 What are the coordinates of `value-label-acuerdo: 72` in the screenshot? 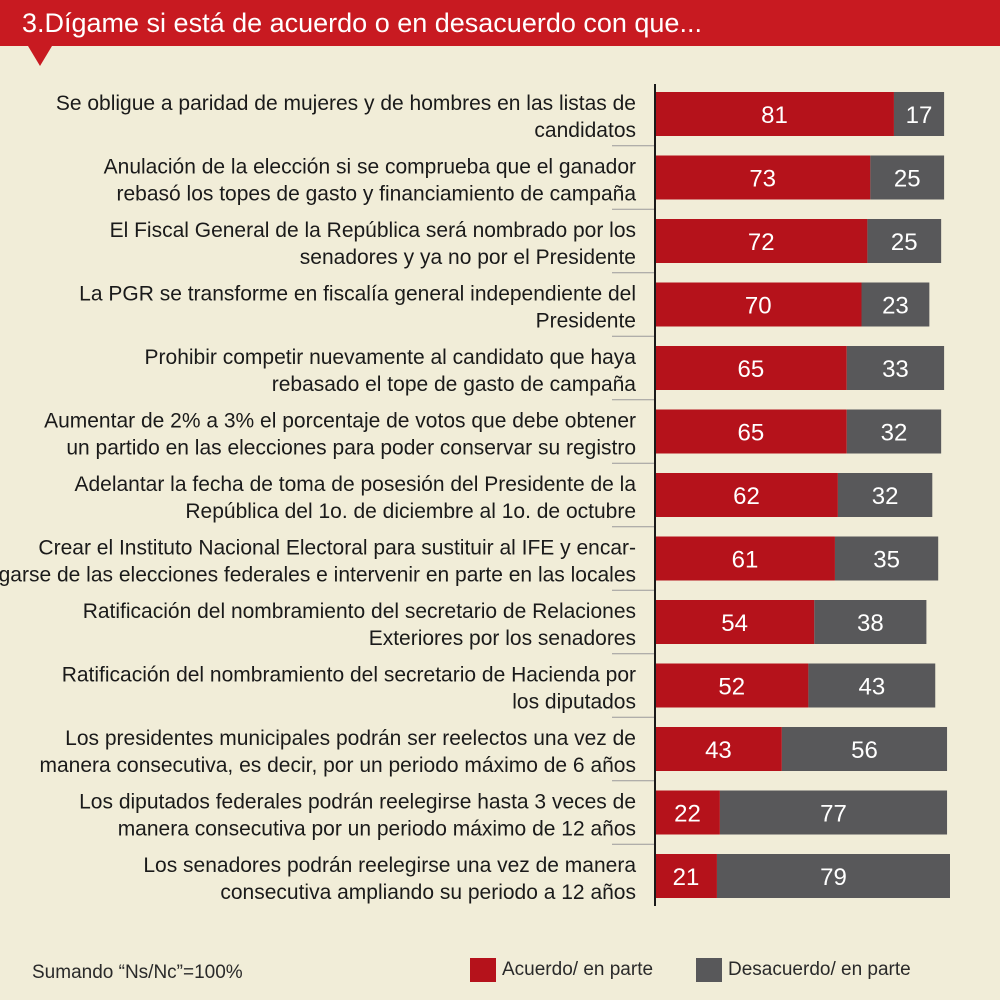 It's located at (761, 242).